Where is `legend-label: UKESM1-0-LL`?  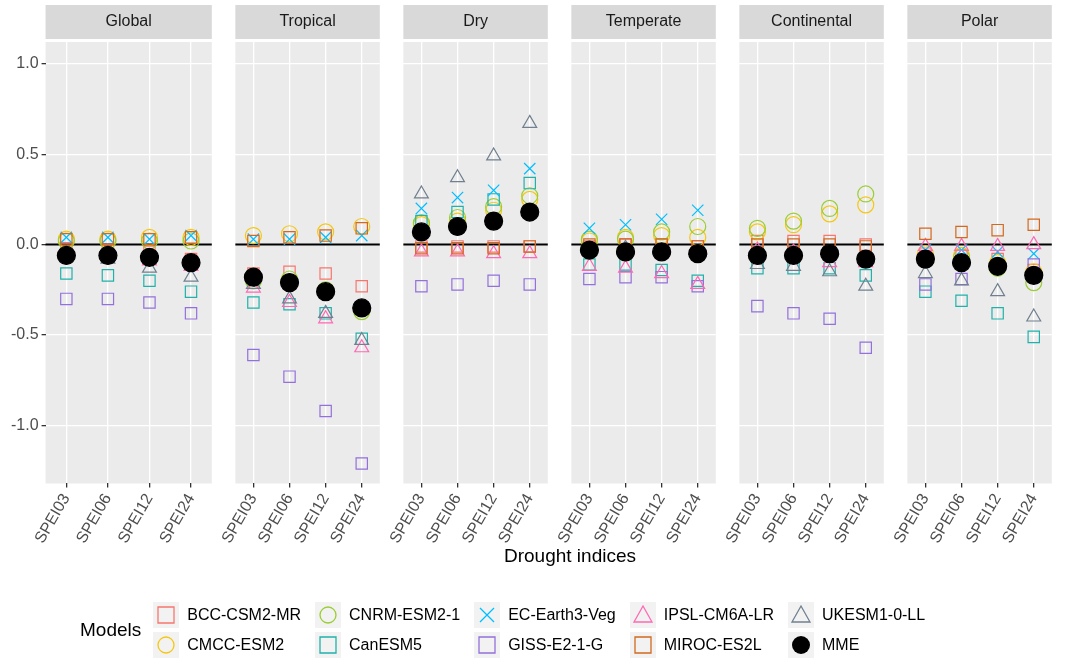
legend-label: UKESM1-0-LL is located at coordinates (874, 615).